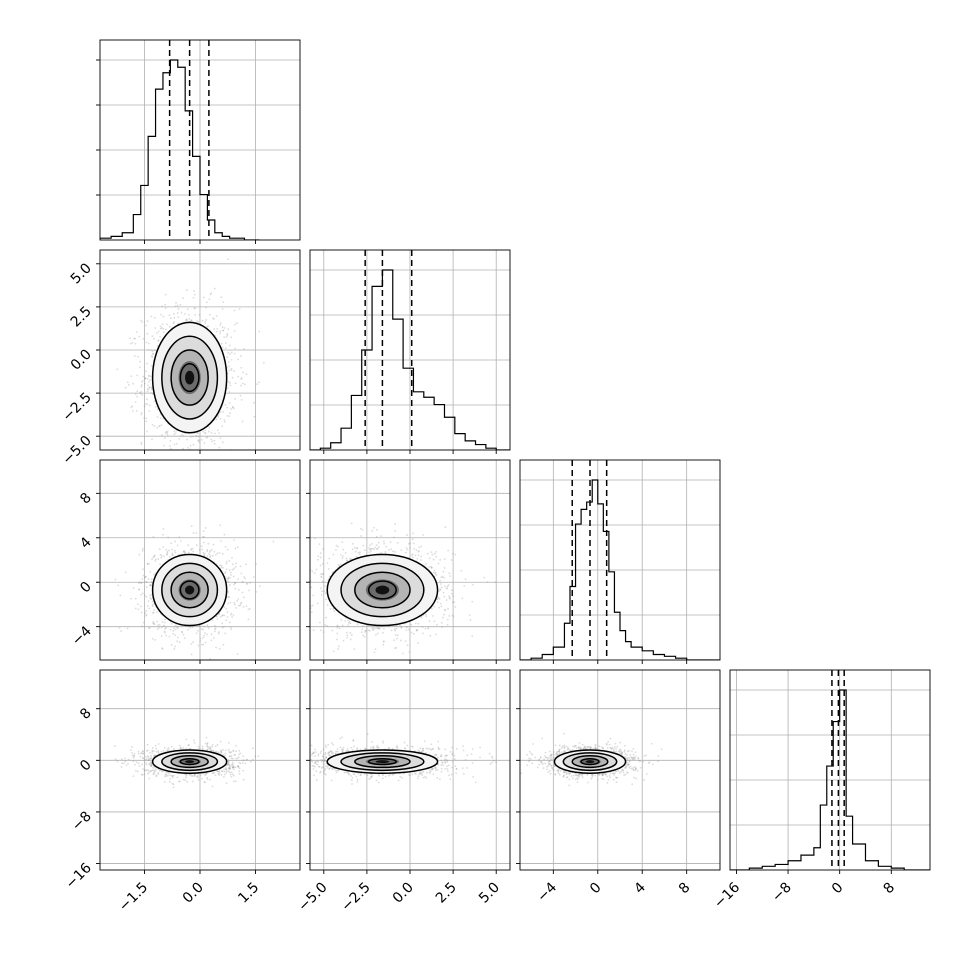 The image size is (970, 970). Describe the element at coordinates (76, 407) in the screenshot. I see `y-tick-label: −2.5` at that location.